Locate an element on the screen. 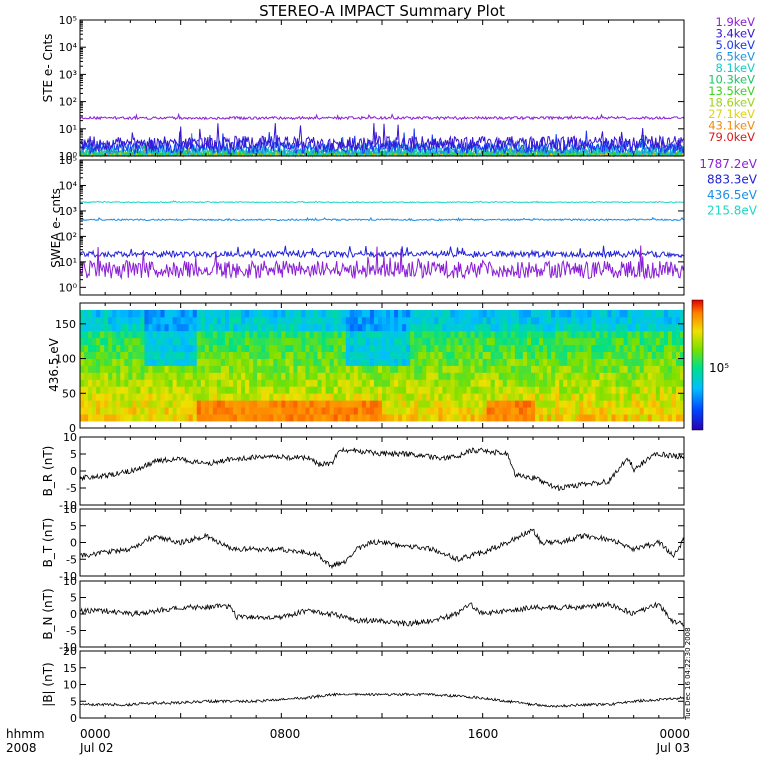 The image size is (780, 780). y-tick-label: 10 is located at coordinates (70, 509).